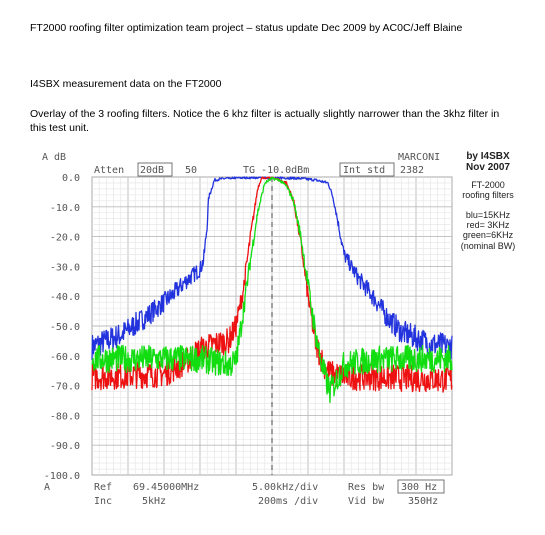 This screenshot has height=535, width=545. What do you see at coordinates (65, 327) in the screenshot?
I see `y-tick-label: -50.0` at bounding box center [65, 327].